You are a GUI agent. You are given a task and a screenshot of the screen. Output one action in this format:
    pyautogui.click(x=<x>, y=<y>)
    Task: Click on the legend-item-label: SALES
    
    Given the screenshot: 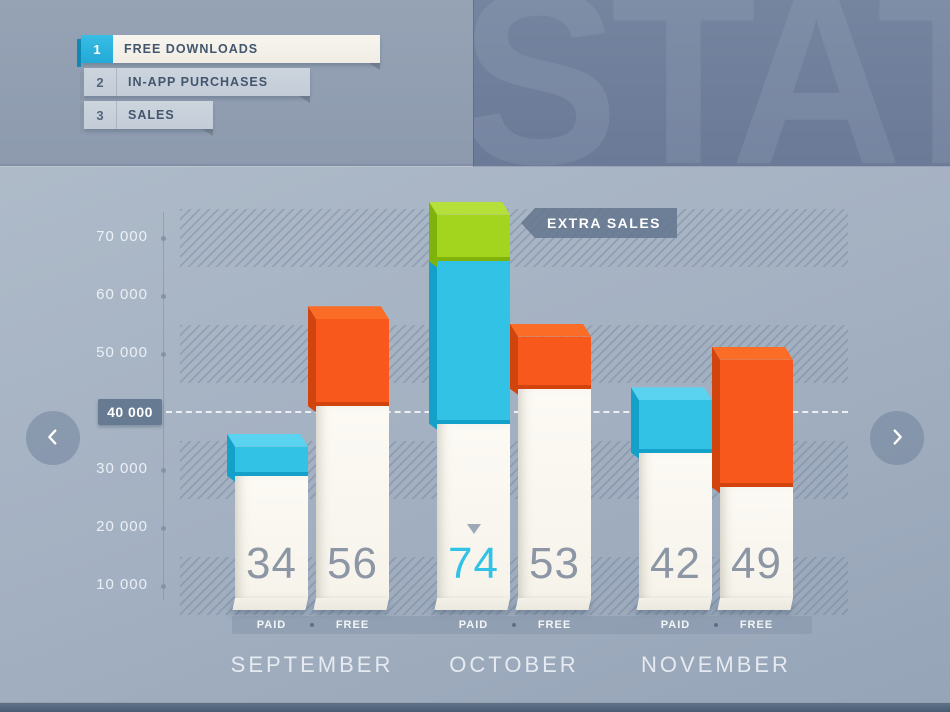 What is the action you would take?
    pyautogui.click(x=151, y=115)
    